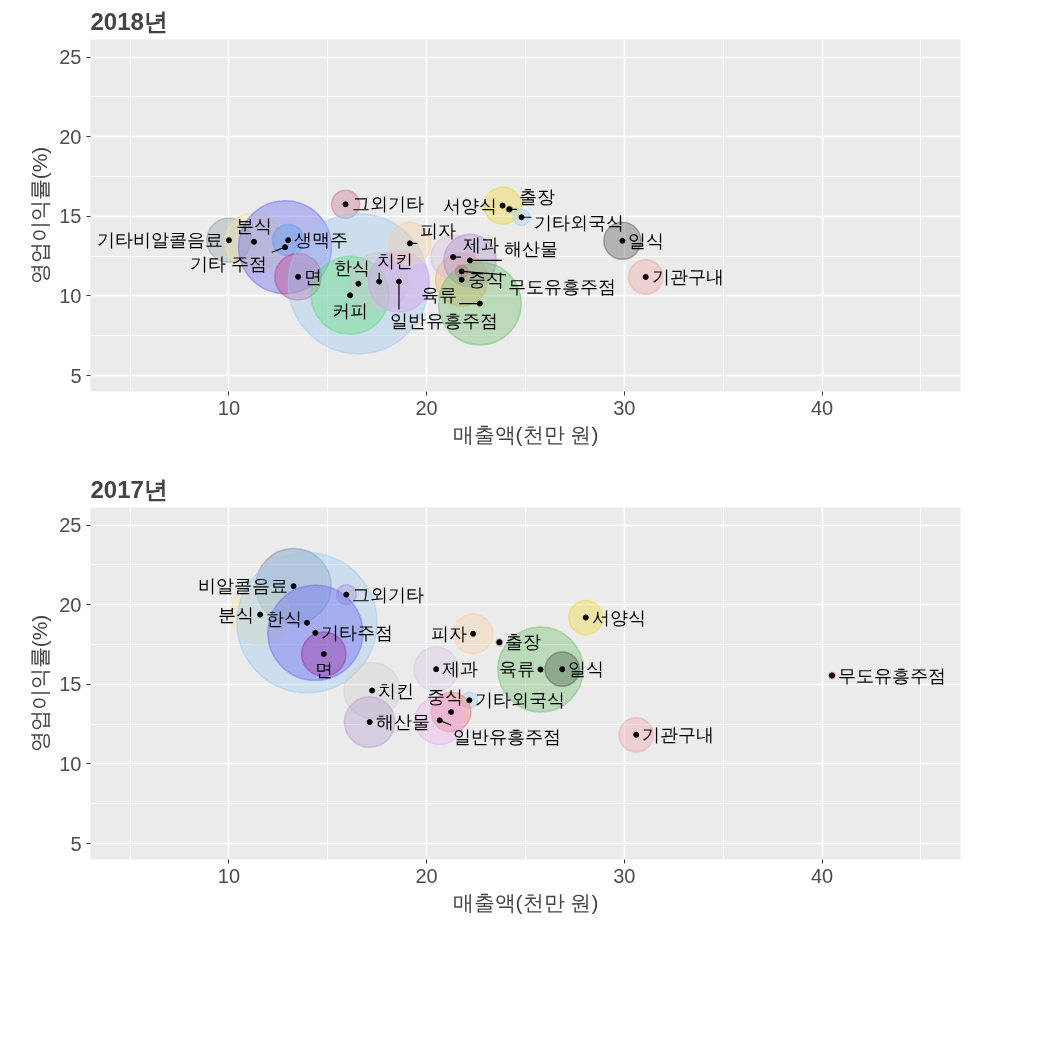 This screenshot has height=1041, width=1060. What do you see at coordinates (357, 632) in the screenshot?
I see `annotation: 기타주점` at bounding box center [357, 632].